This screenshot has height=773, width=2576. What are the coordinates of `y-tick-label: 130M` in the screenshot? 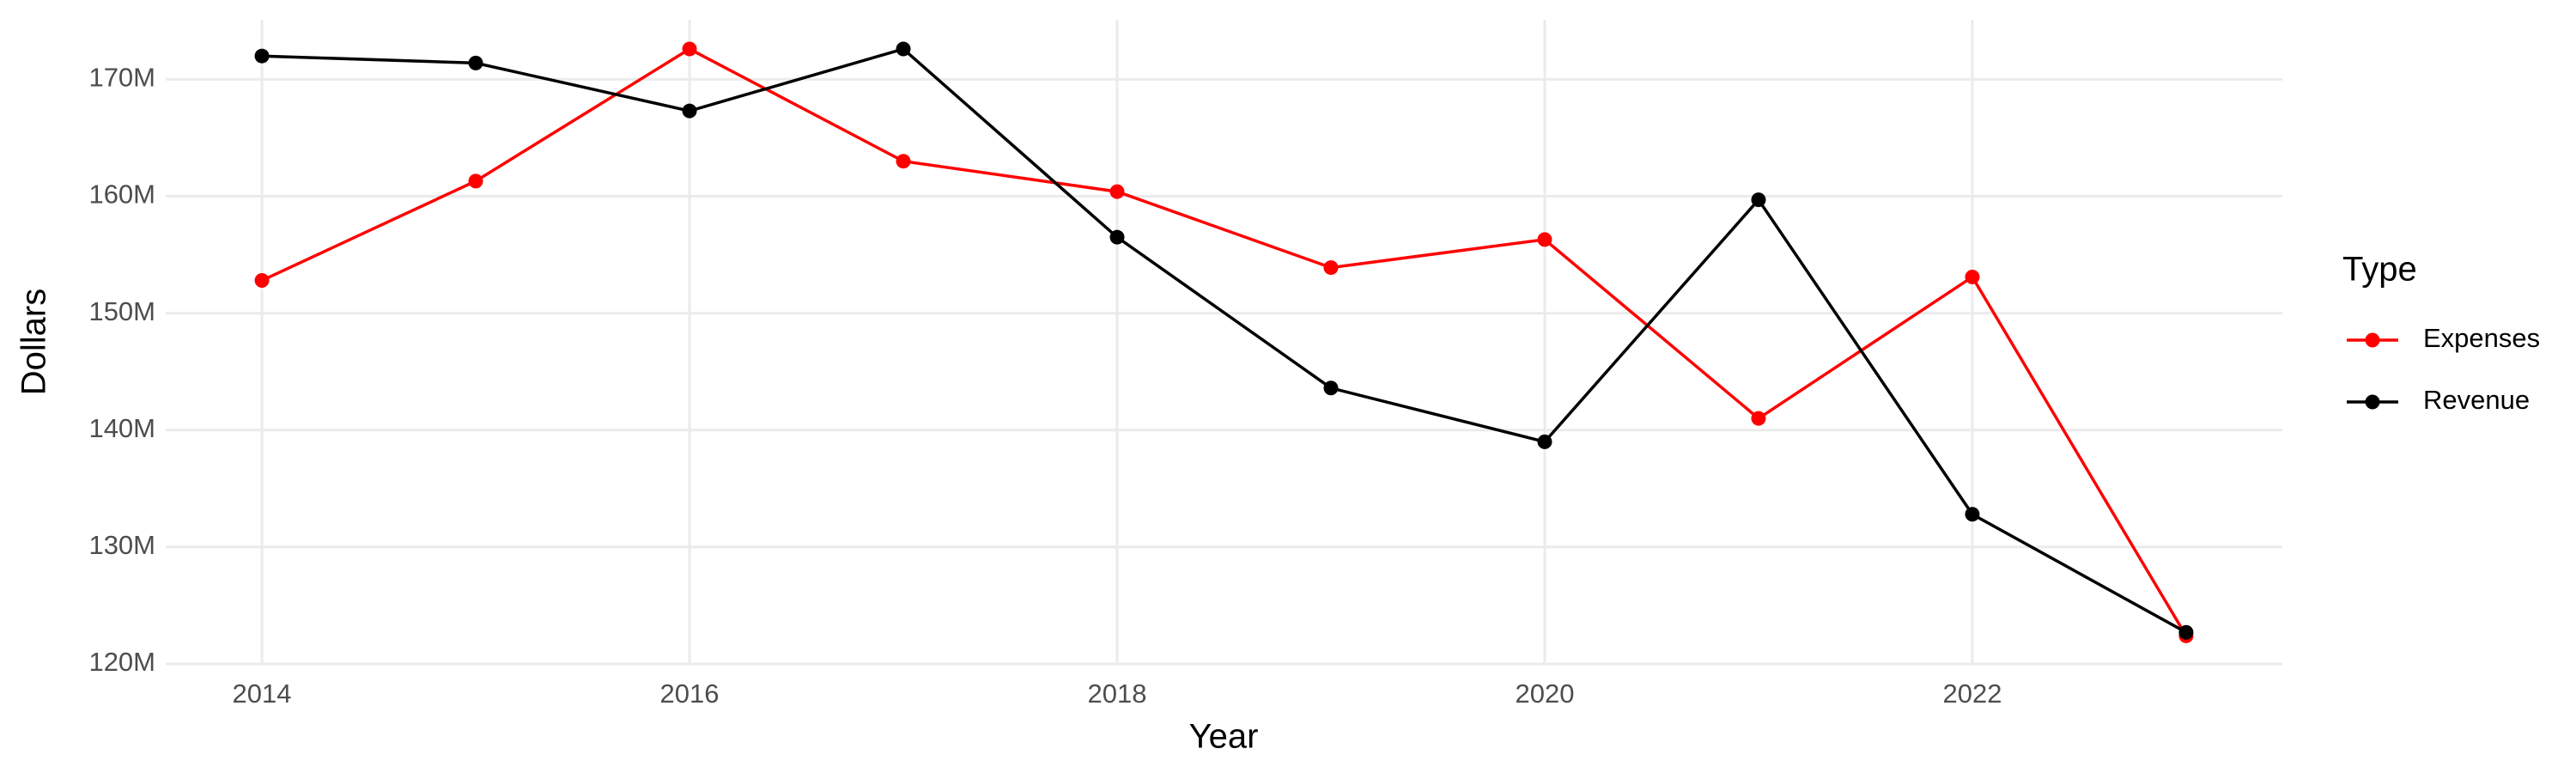 It's located at (122, 545).